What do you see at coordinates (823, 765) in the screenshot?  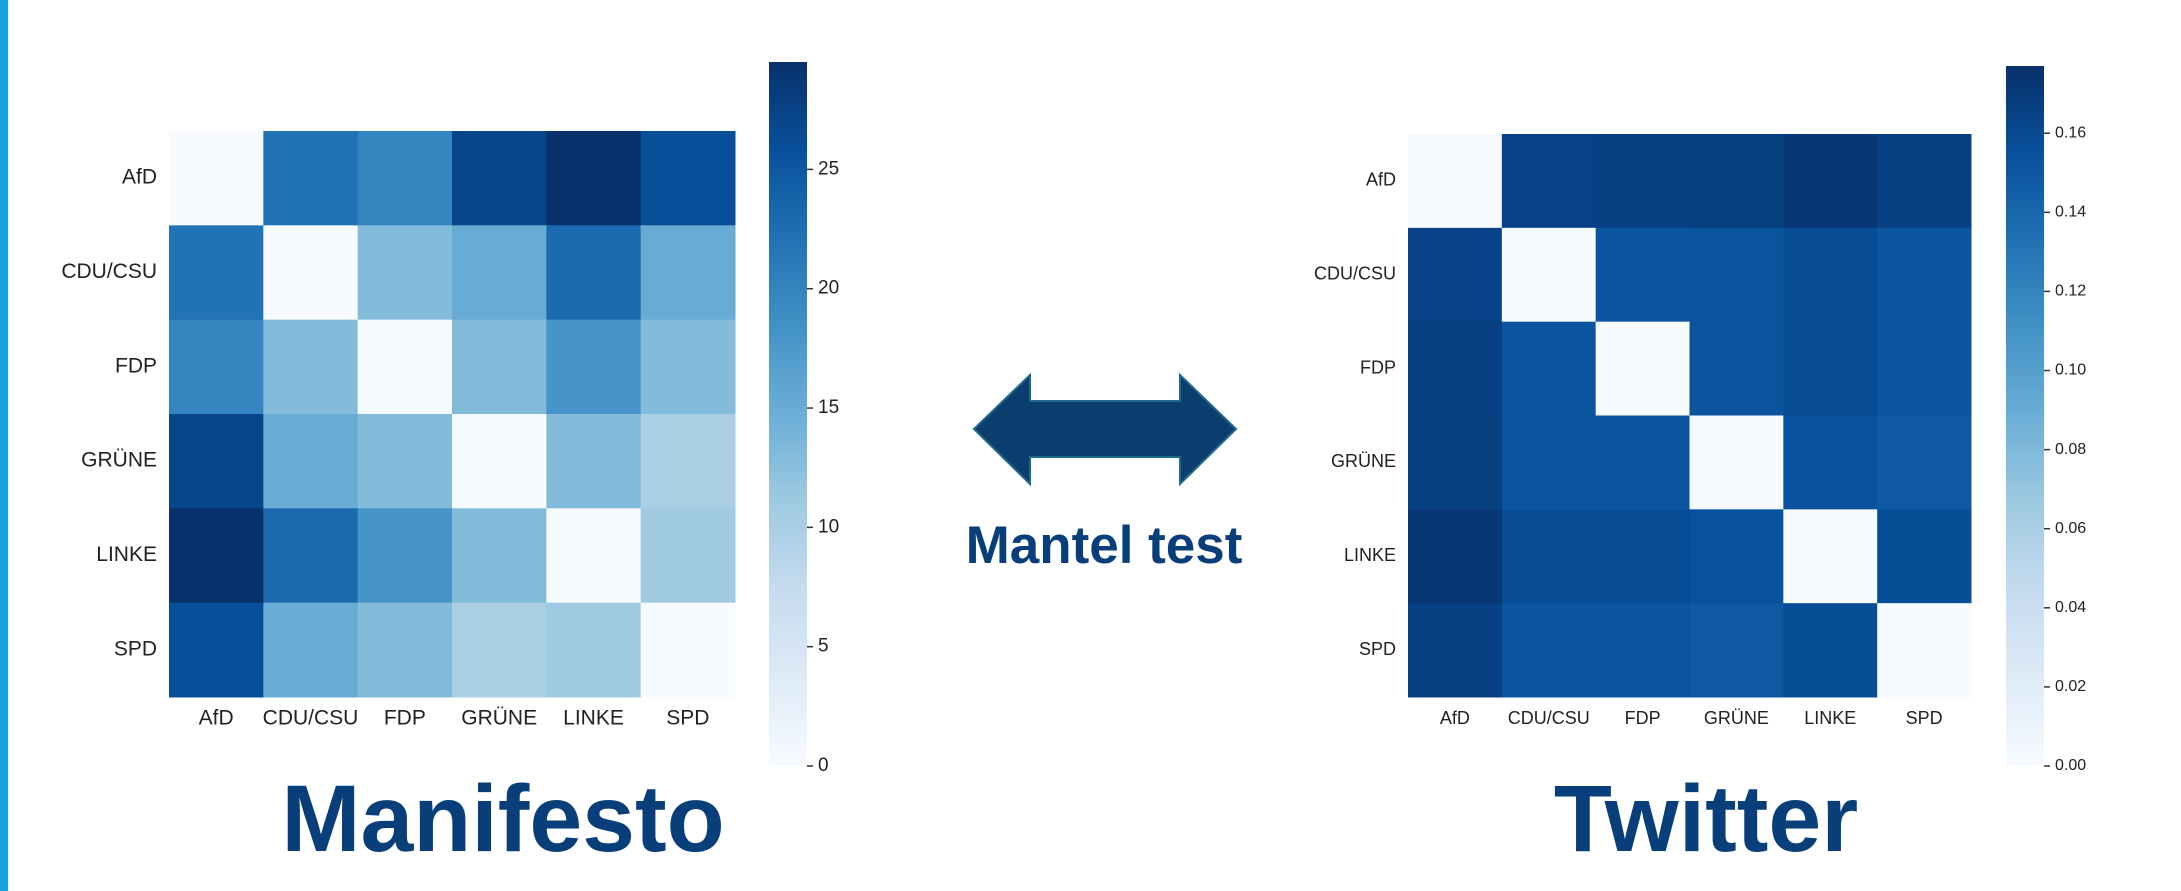 I see `colorbar-tick-label: 0` at bounding box center [823, 765].